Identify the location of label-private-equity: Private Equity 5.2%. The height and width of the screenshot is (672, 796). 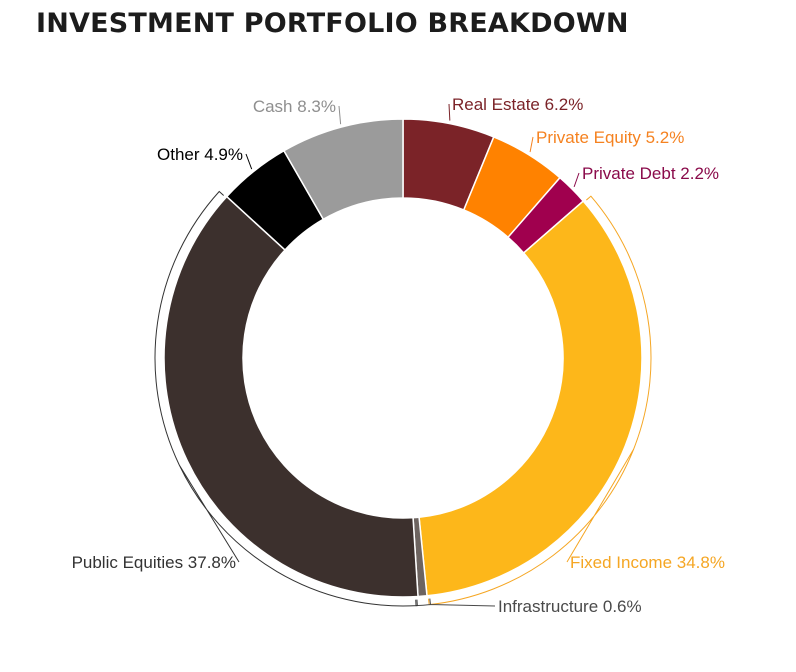
(610, 137).